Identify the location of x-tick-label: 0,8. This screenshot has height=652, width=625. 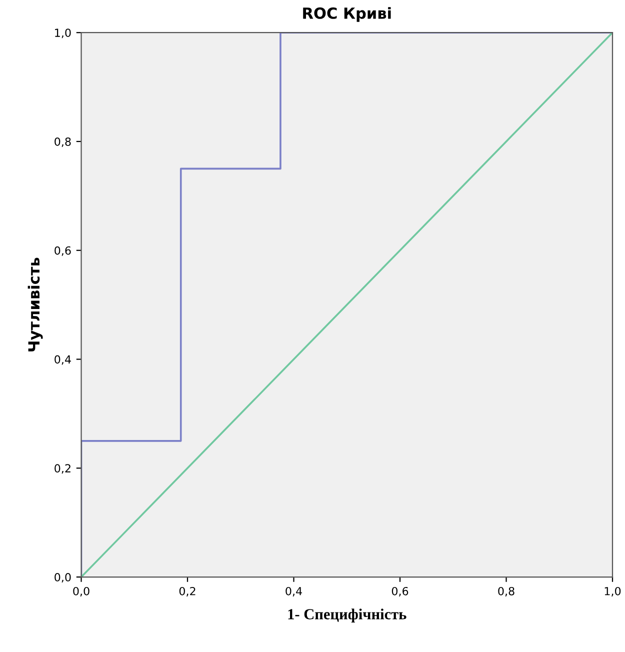
(506, 591).